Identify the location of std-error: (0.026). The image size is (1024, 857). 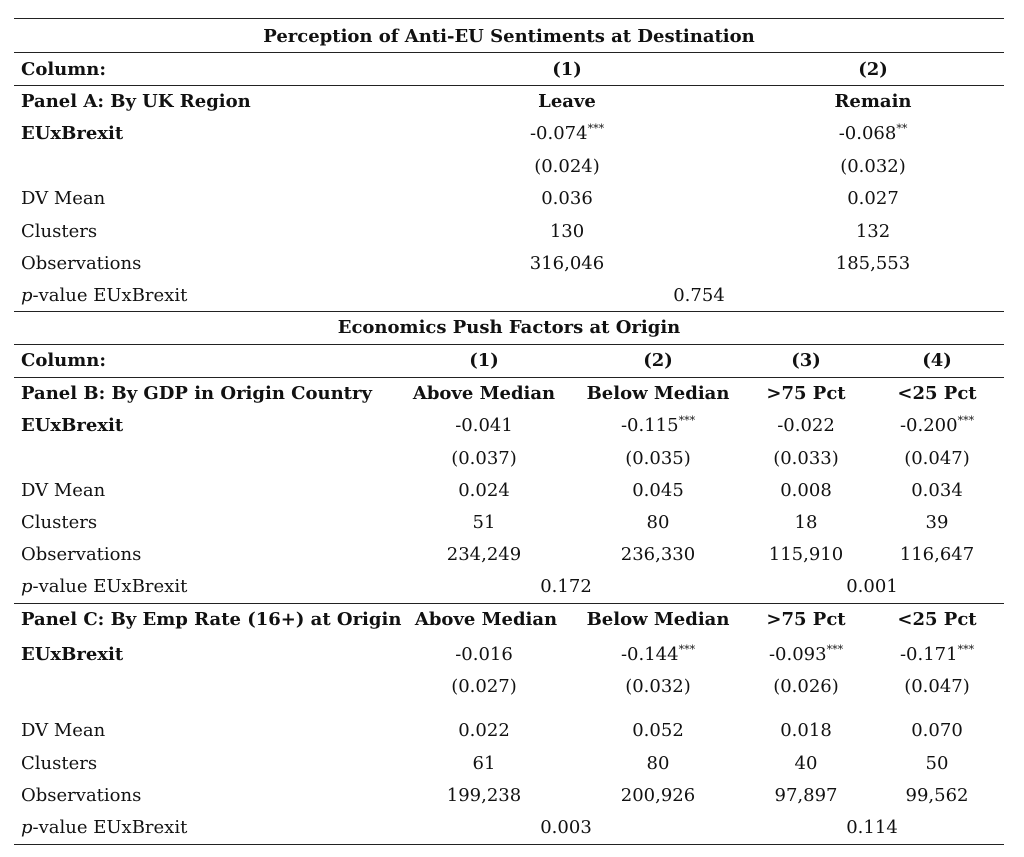
(806, 686).